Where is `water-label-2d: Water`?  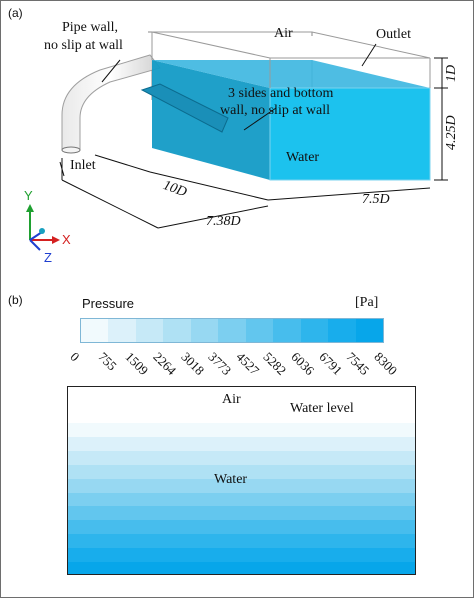
water-label-2d: Water is located at coordinates (231, 479).